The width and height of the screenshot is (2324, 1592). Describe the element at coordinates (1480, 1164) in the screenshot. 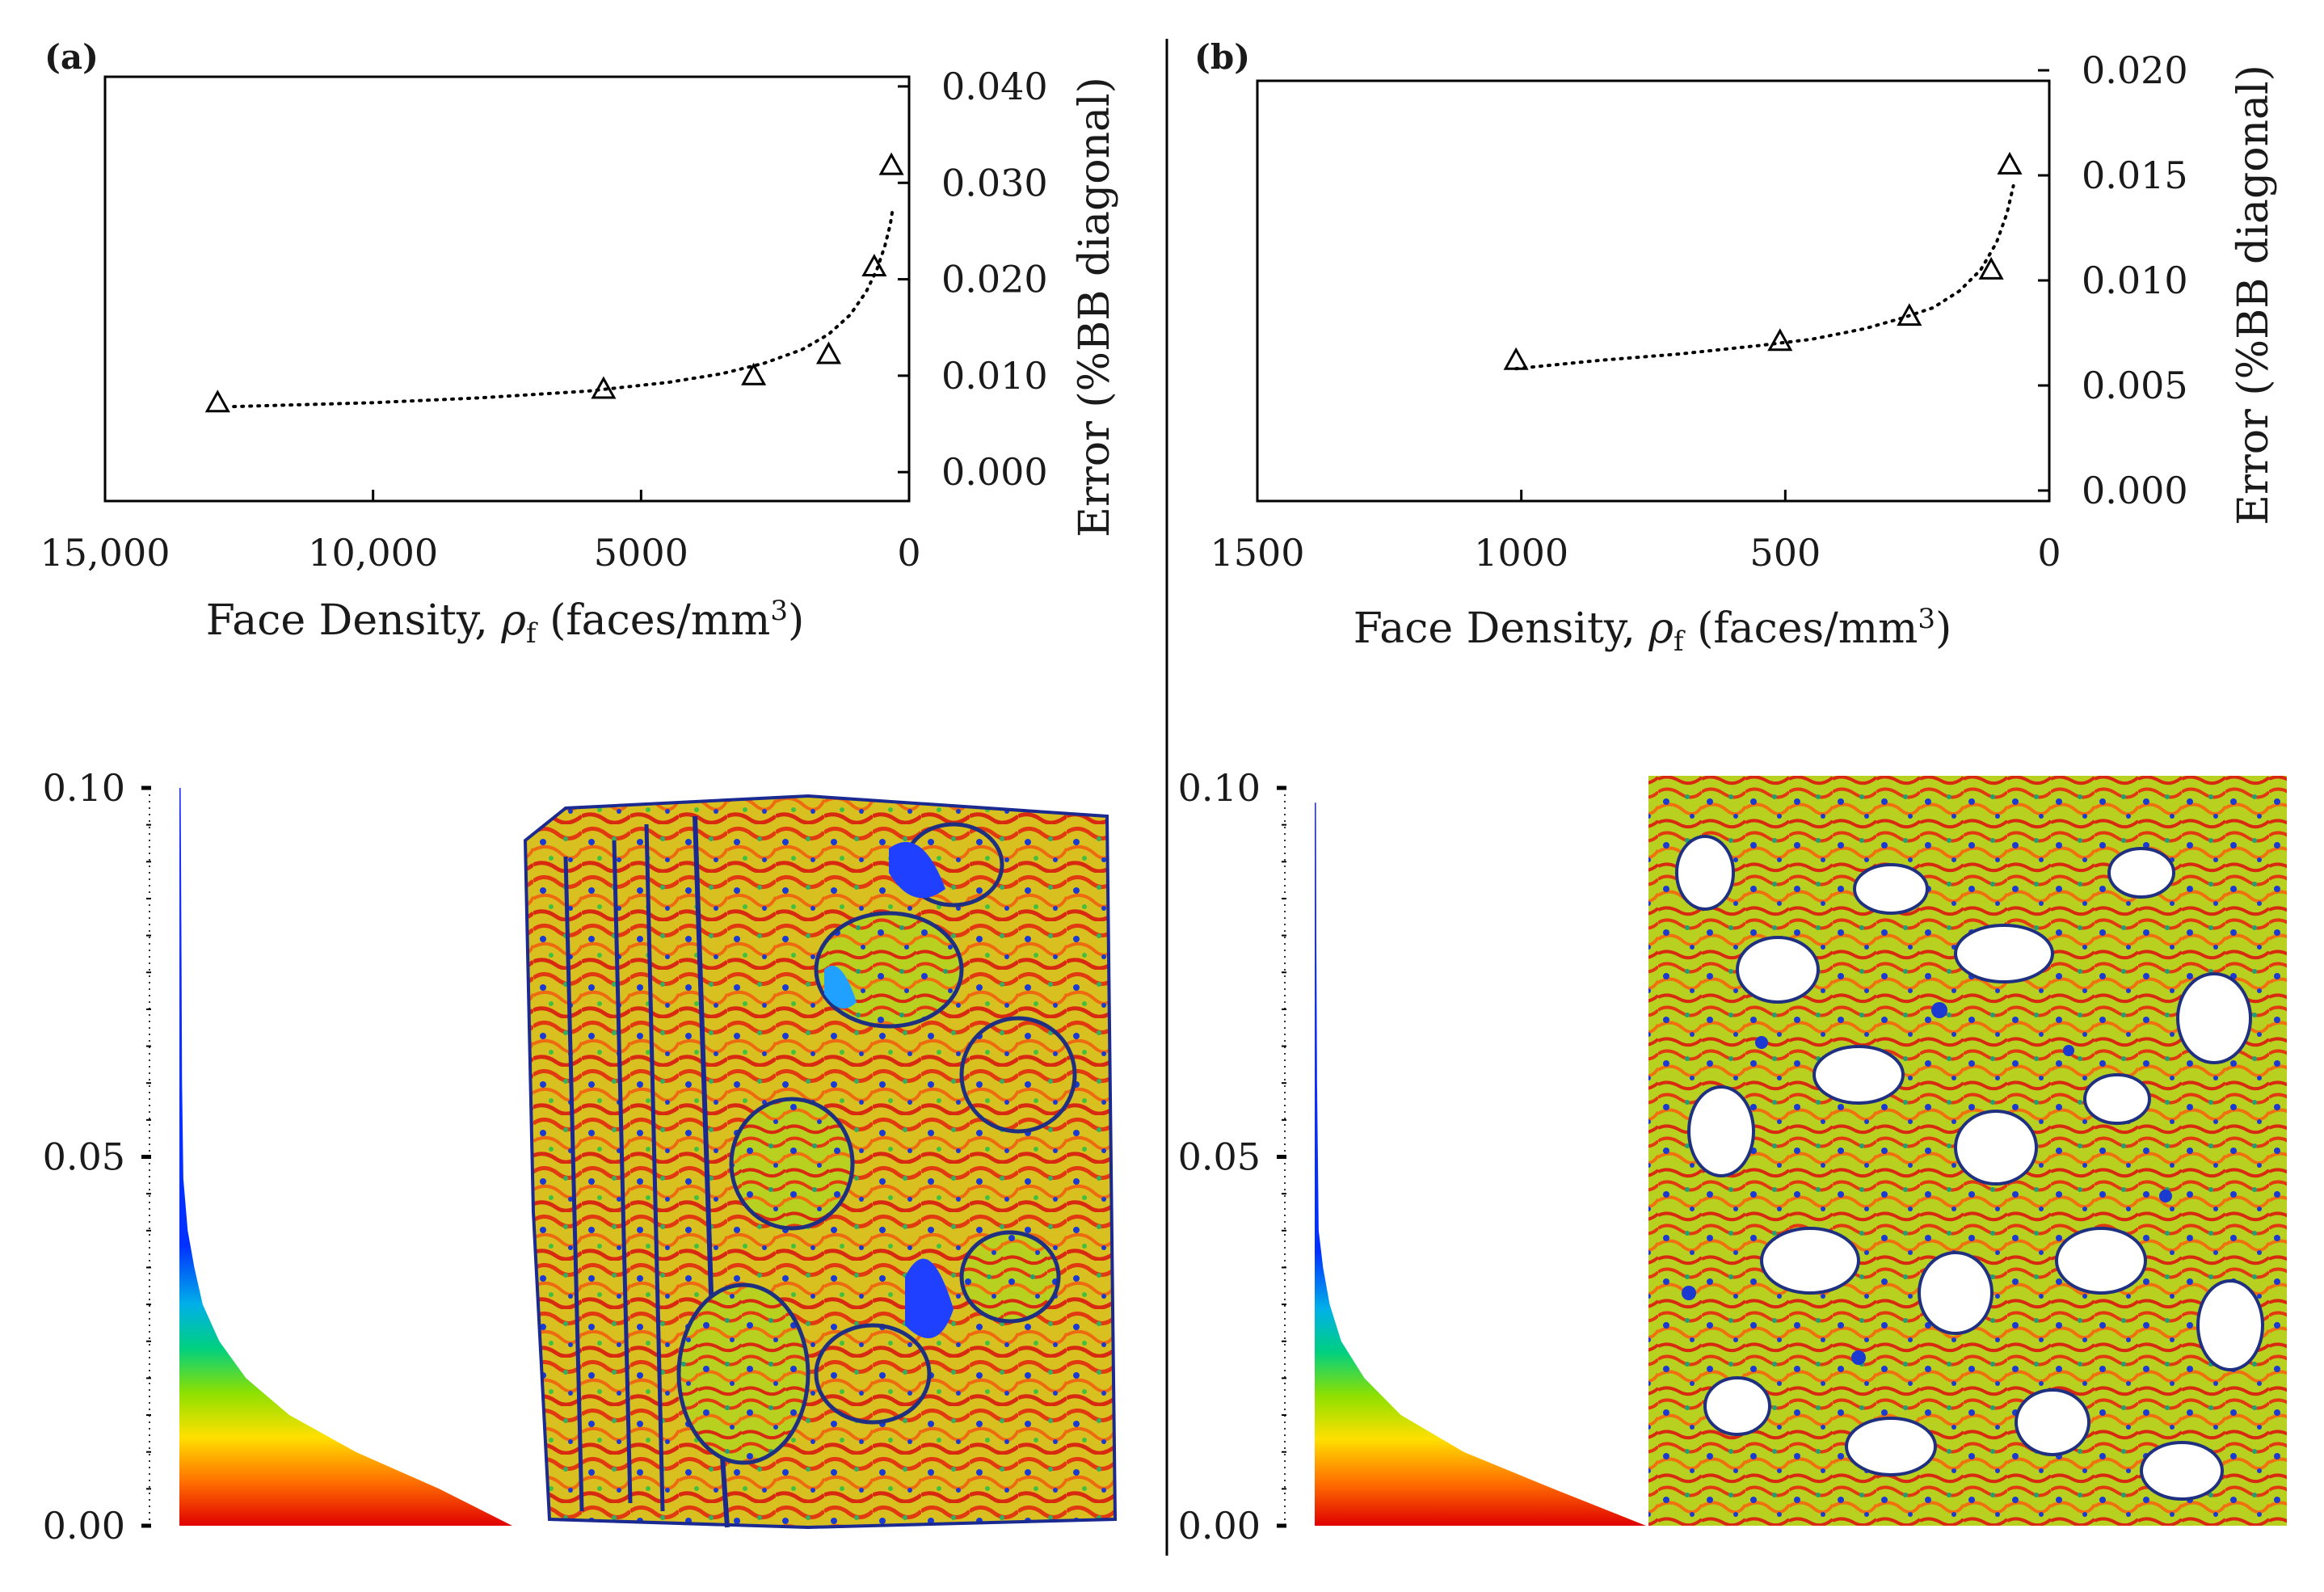

I see `histogram-b` at that location.